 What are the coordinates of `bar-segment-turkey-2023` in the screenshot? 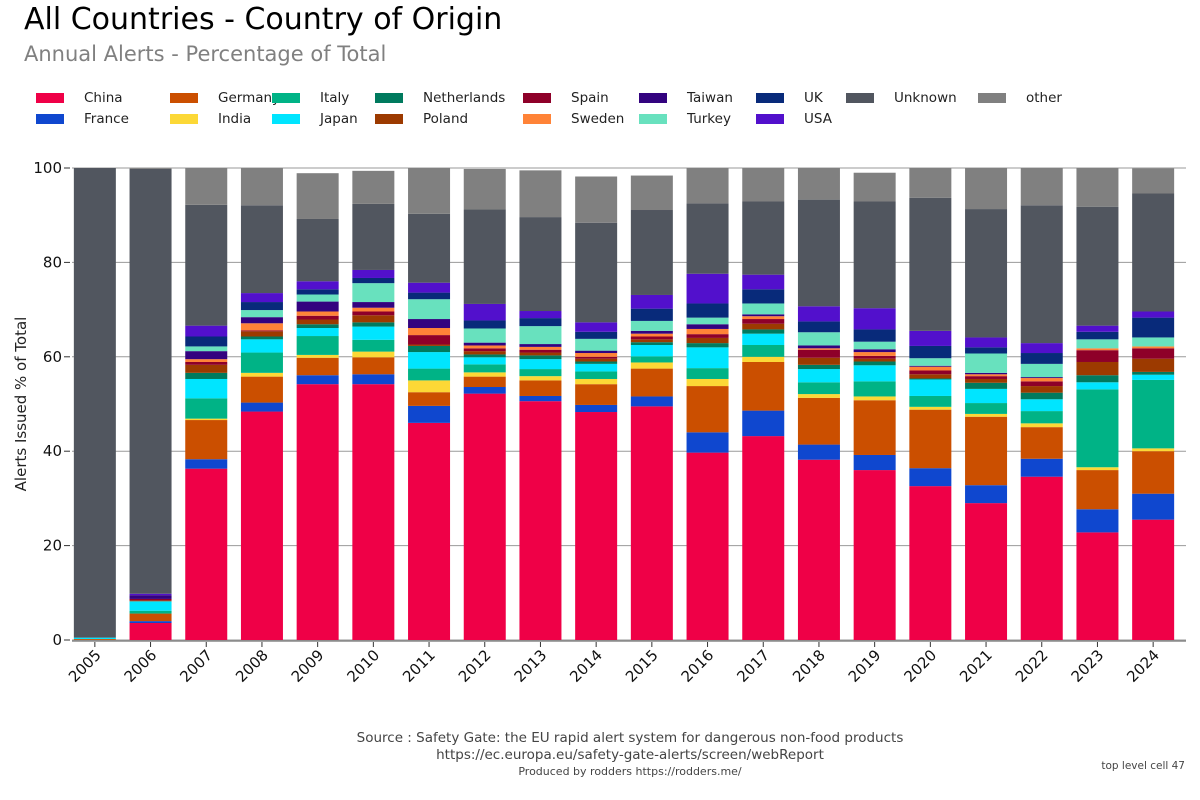 It's located at (1097, 344).